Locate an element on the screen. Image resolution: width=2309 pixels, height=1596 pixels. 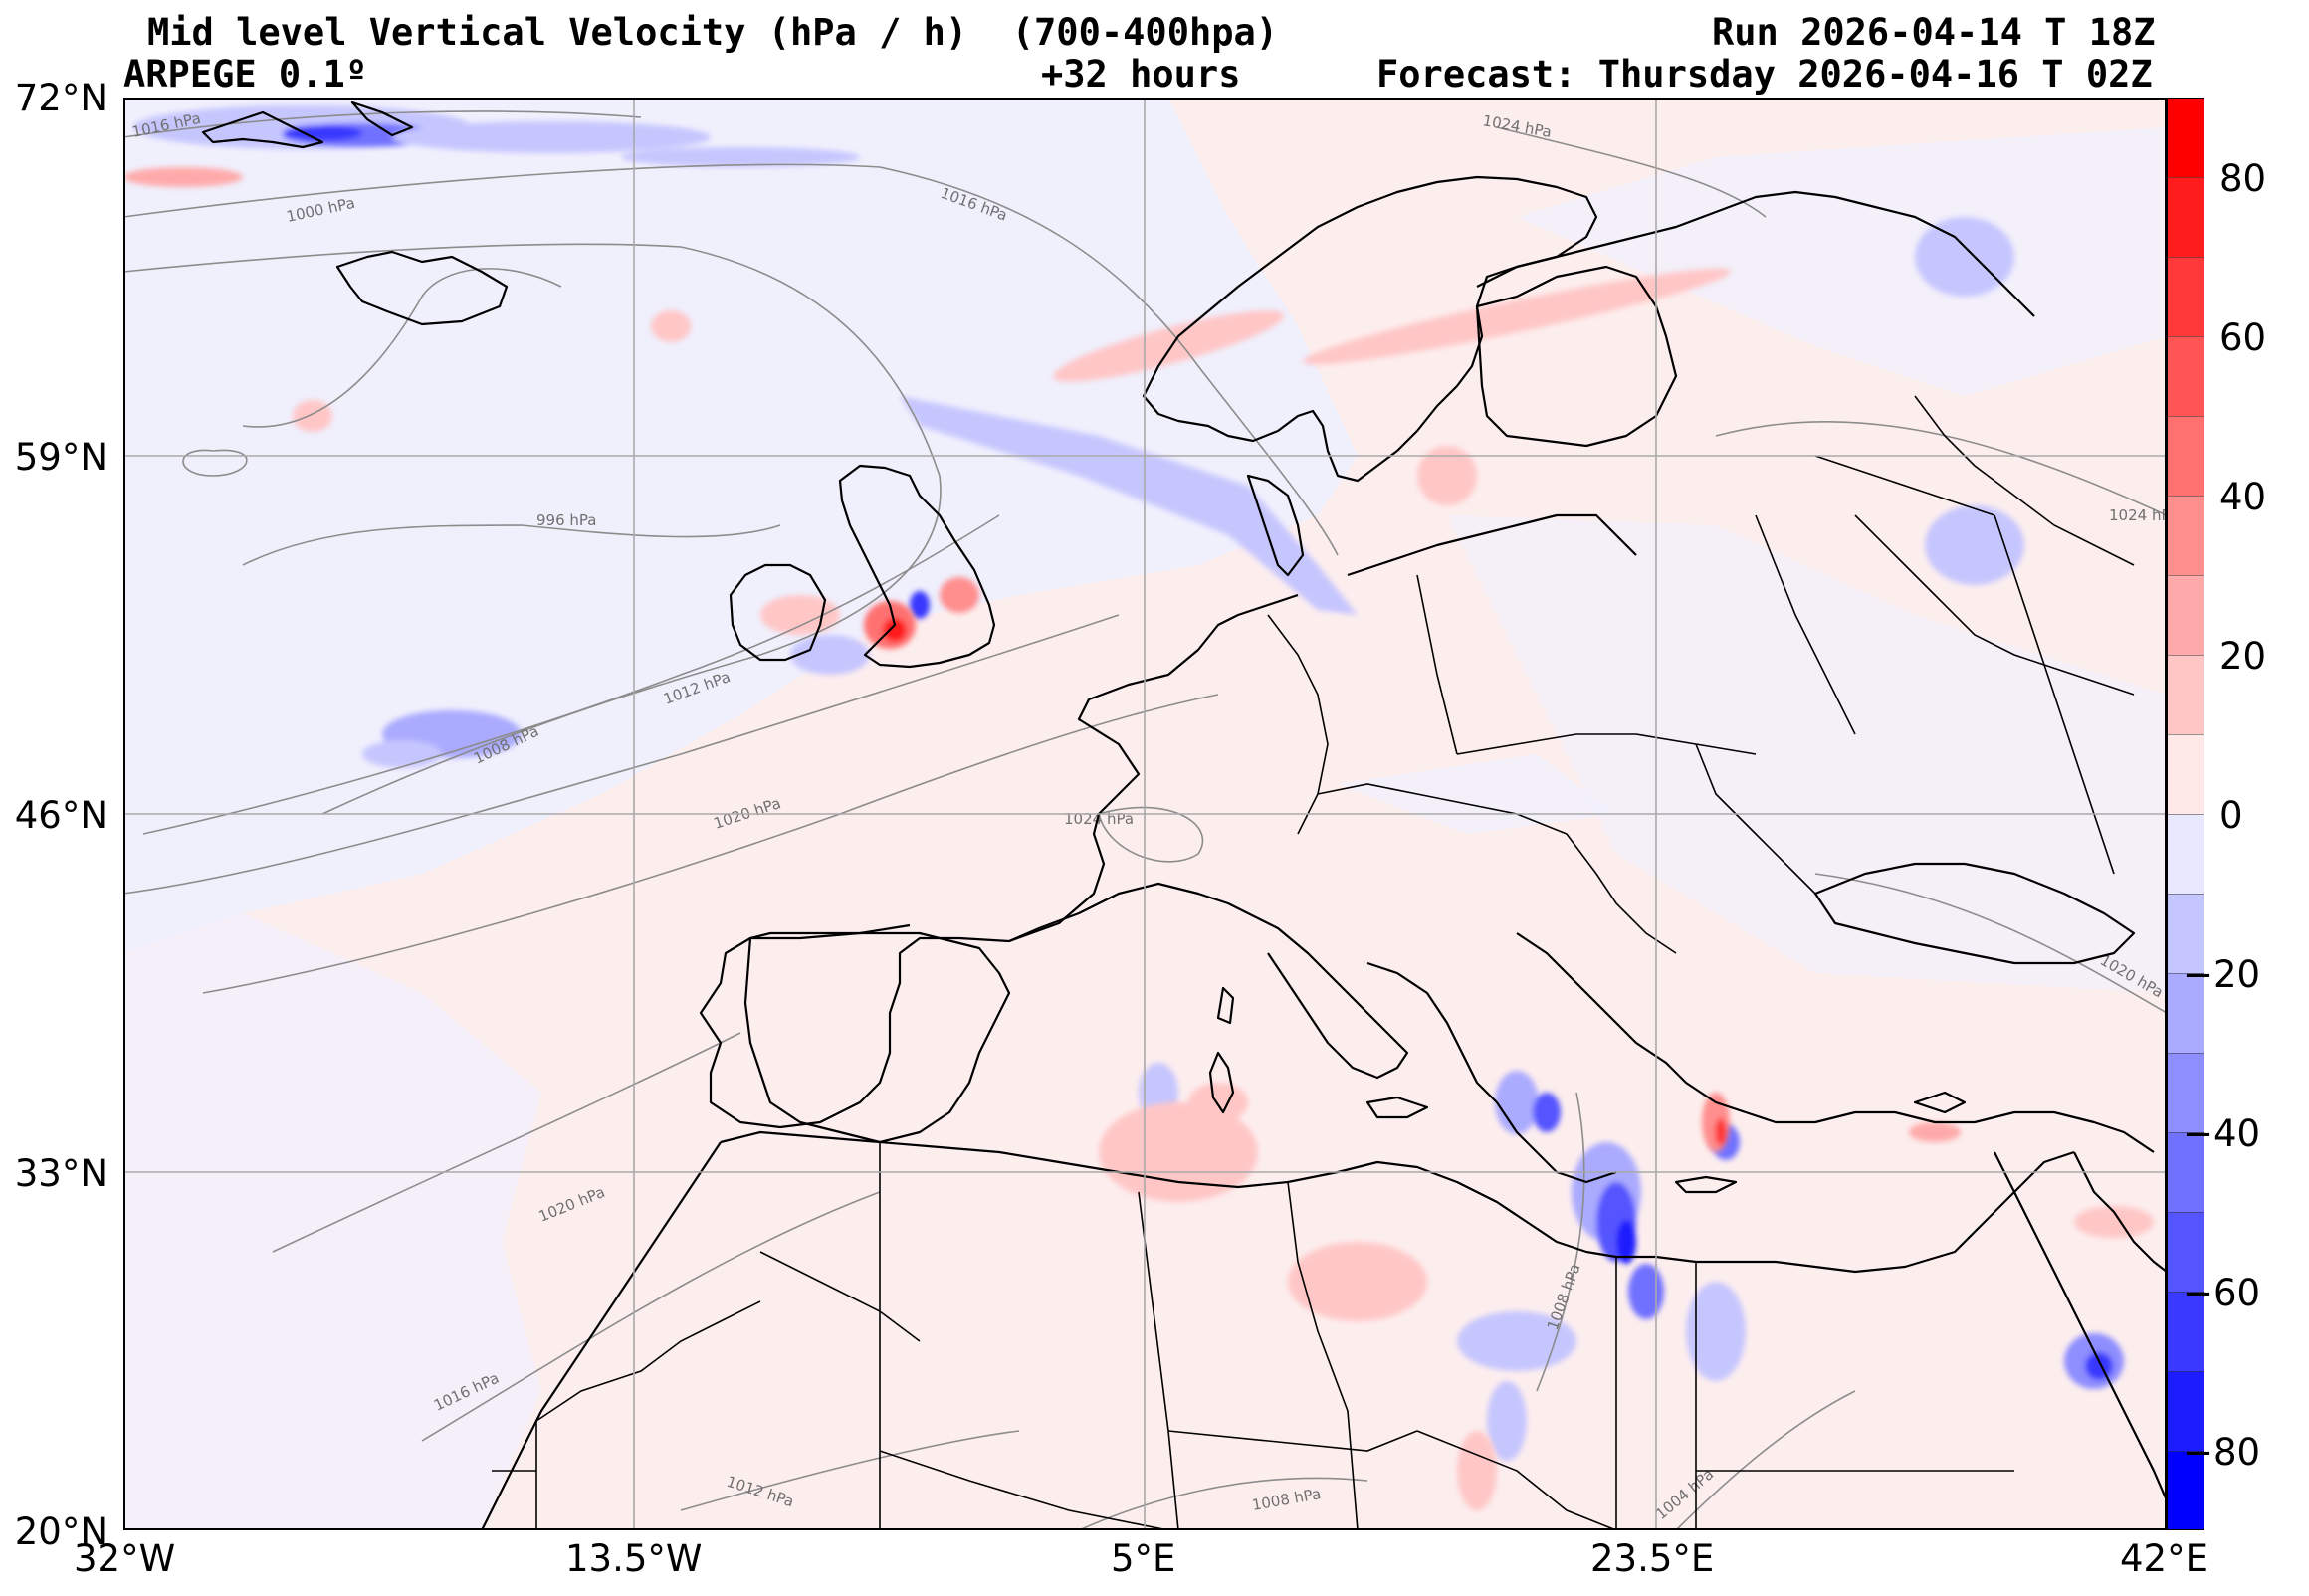
colorbar-tick: 80 is located at coordinates (2243, 179).